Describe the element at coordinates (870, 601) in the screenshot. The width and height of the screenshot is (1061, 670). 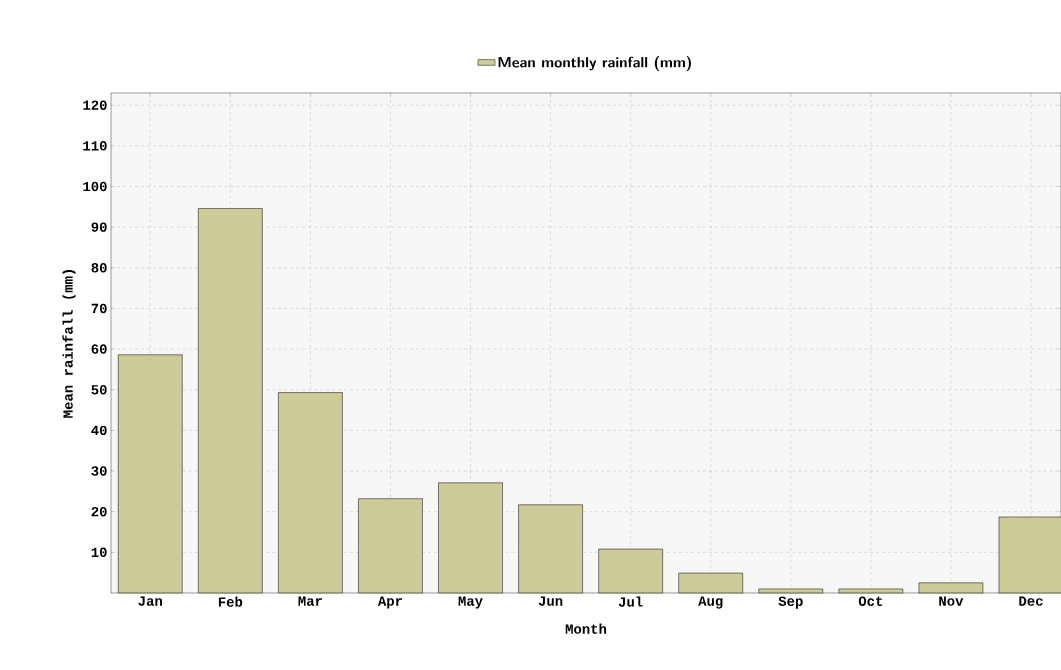
I see `x-tick-label: Oct` at that location.